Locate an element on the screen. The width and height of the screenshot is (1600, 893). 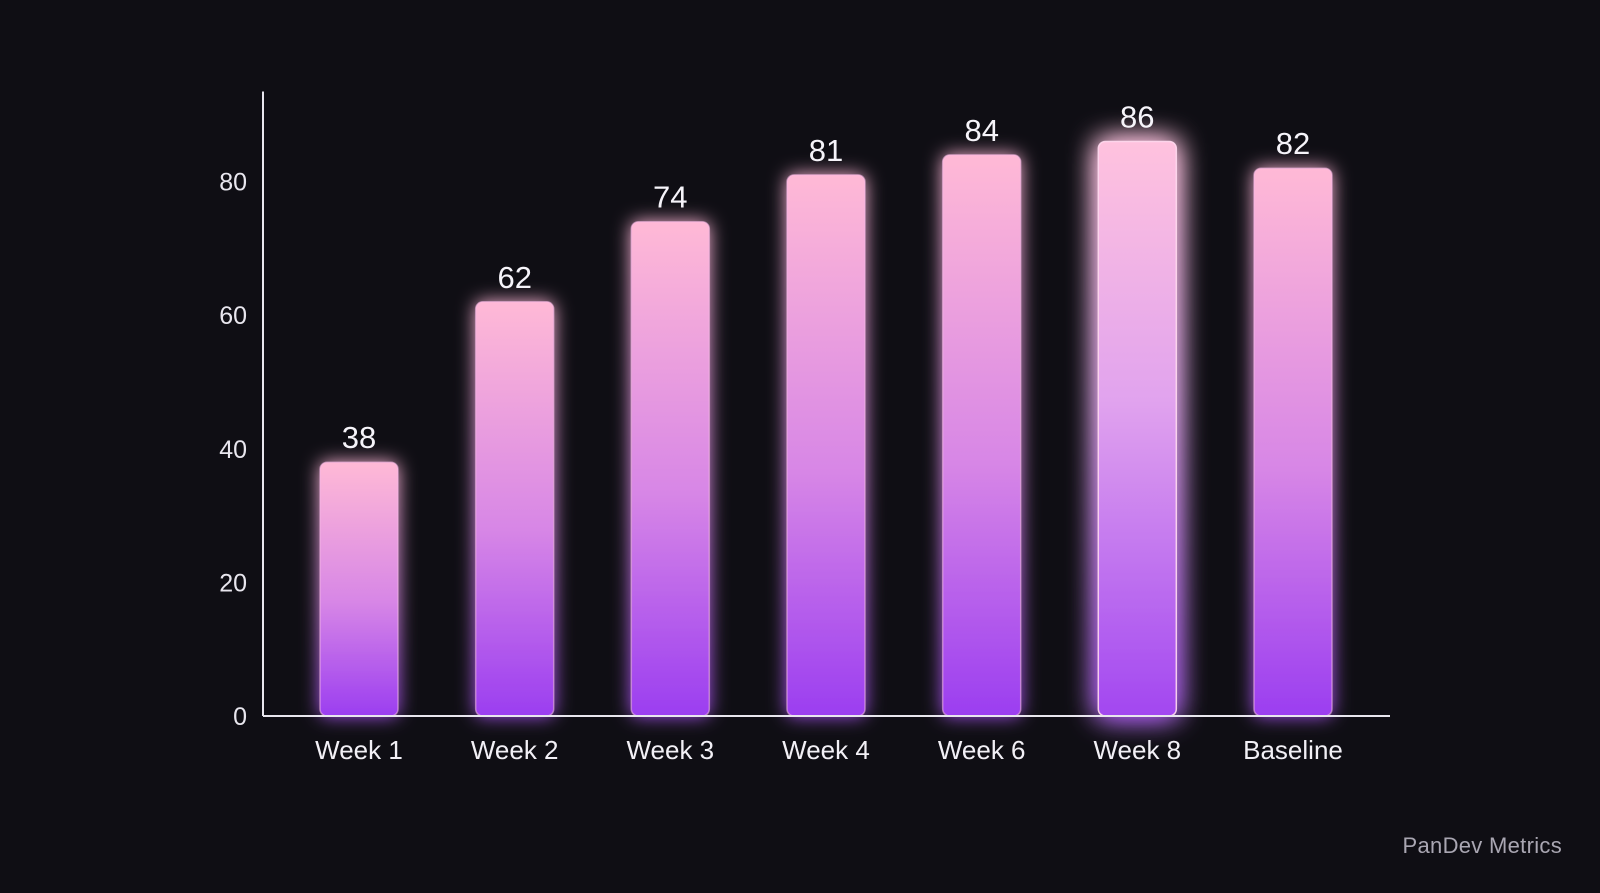
x-category-label: Week 4 is located at coordinates (826, 750).